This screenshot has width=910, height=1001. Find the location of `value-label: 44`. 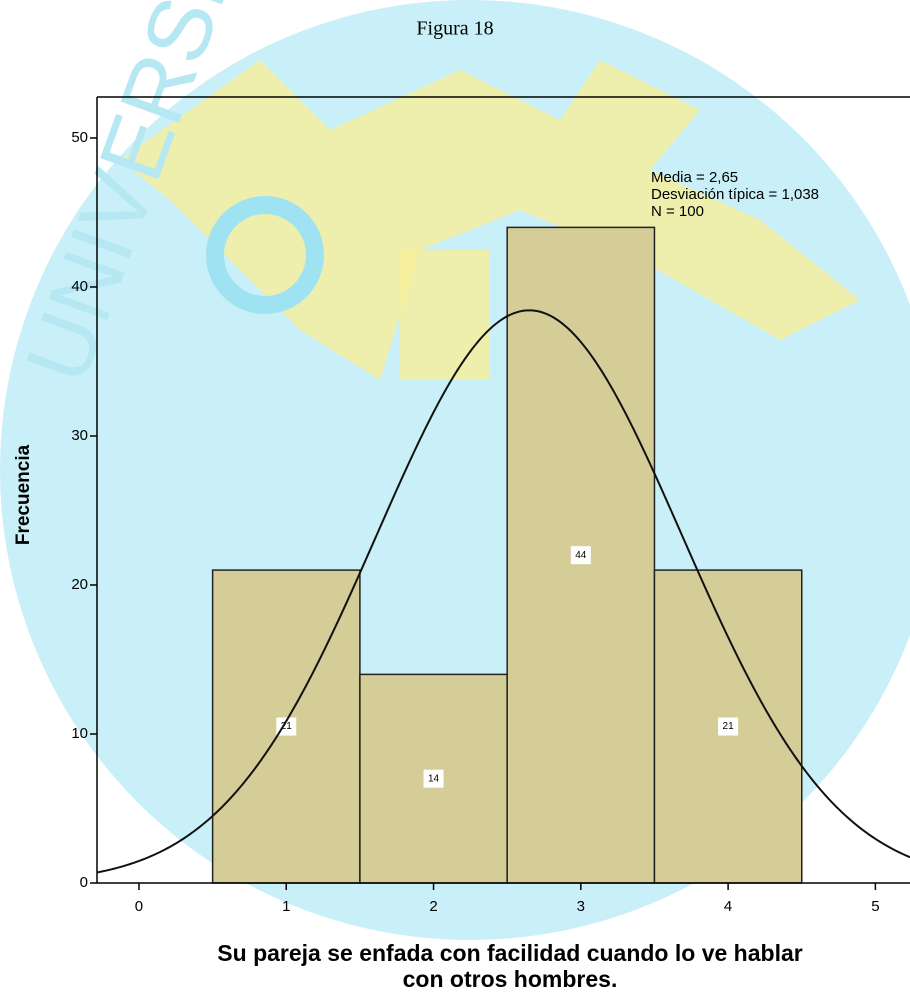

value-label: 44 is located at coordinates (581, 555).